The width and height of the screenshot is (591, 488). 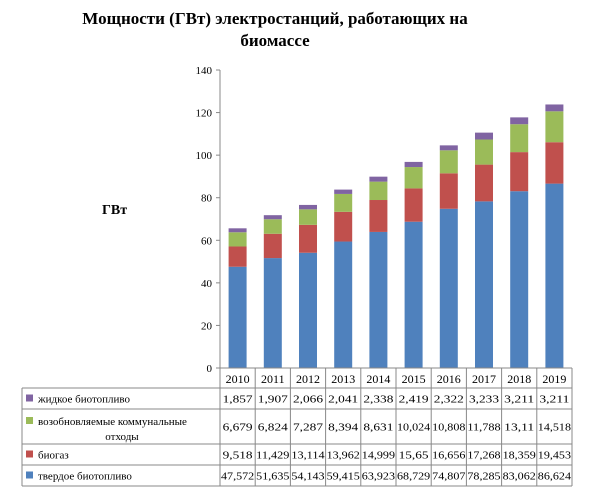 What do you see at coordinates (308, 456) in the screenshot?
I see `data-label: 13,114` at bounding box center [308, 456].